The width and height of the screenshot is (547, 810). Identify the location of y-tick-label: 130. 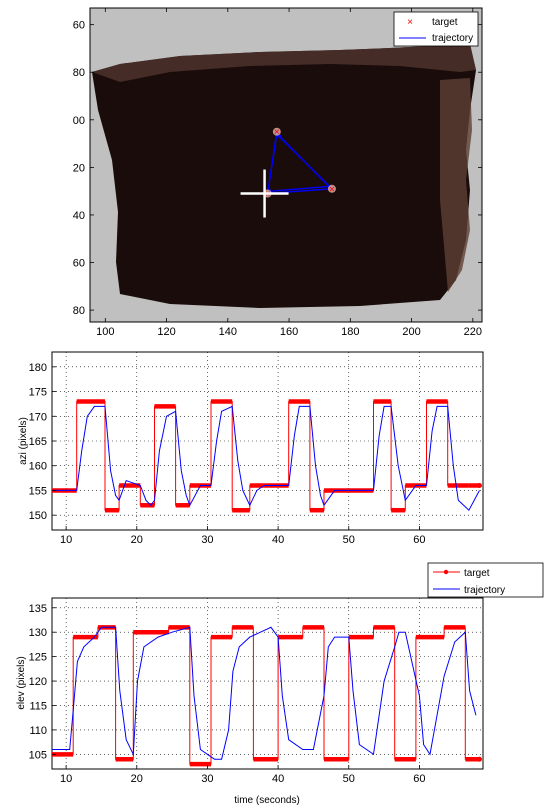
(38, 633).